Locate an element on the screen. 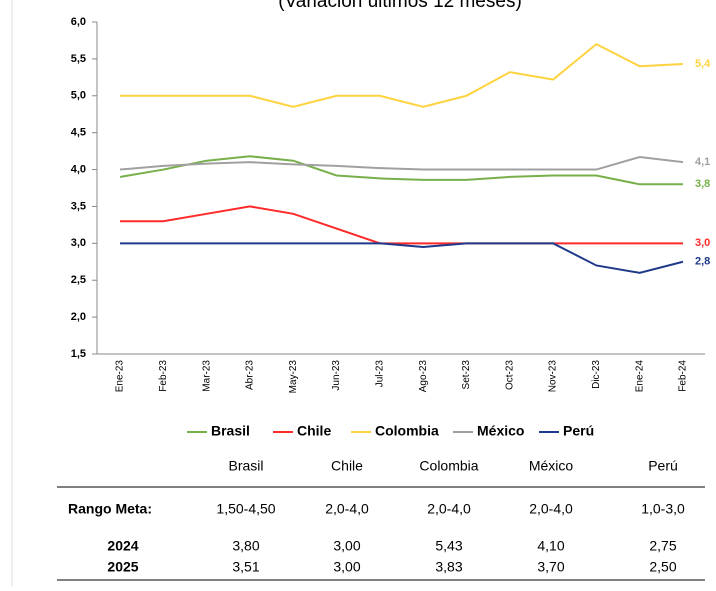 This screenshot has width=716, height=591. legend-label: México is located at coordinates (500, 431).